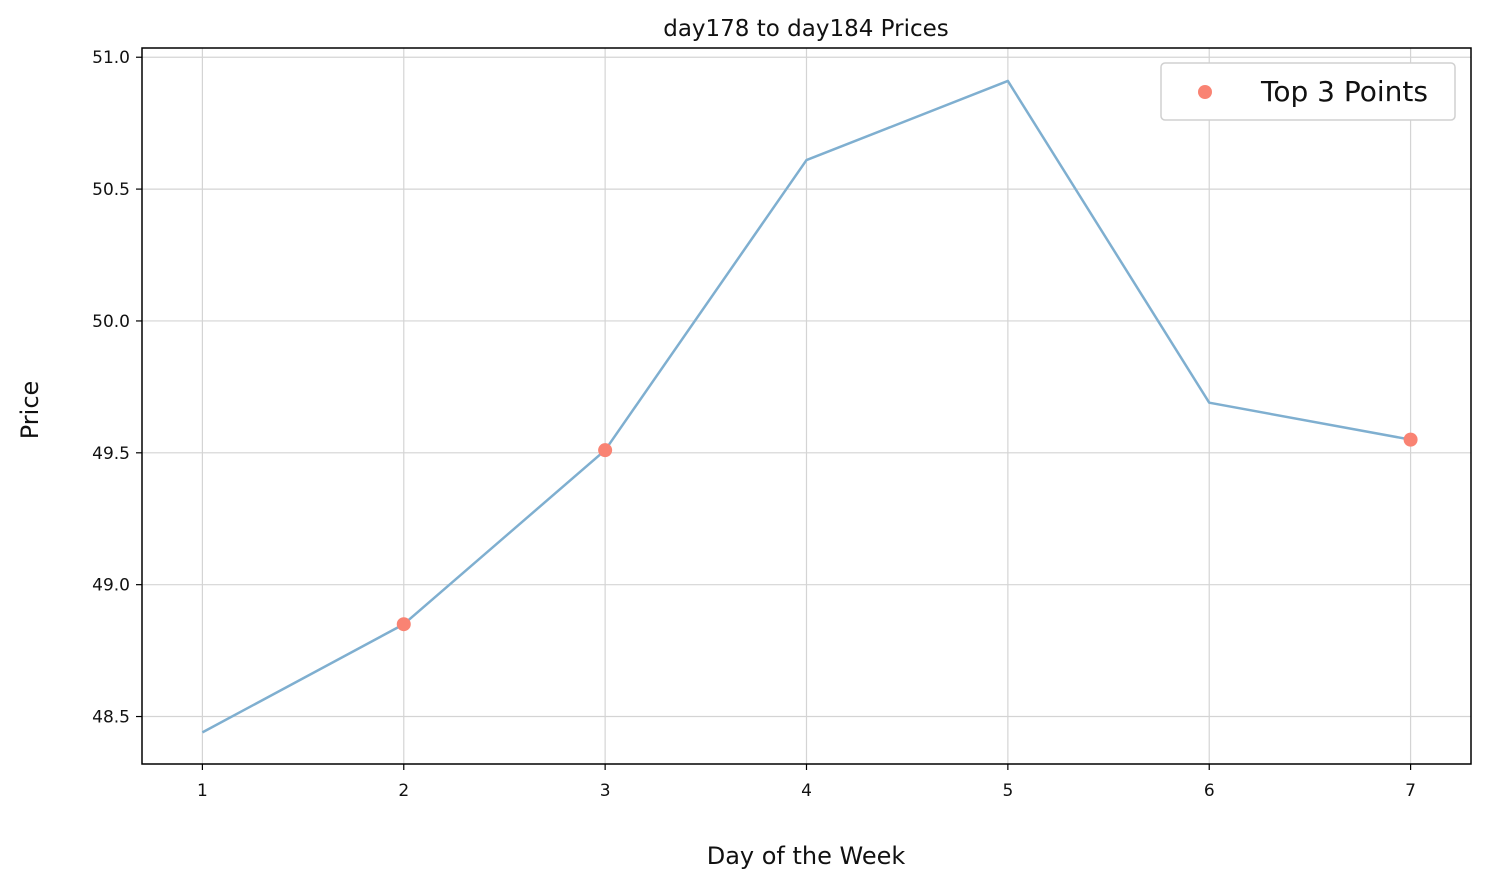 The width and height of the screenshot is (1486, 887). What do you see at coordinates (403, 791) in the screenshot?
I see `x-tick-label: 2` at bounding box center [403, 791].